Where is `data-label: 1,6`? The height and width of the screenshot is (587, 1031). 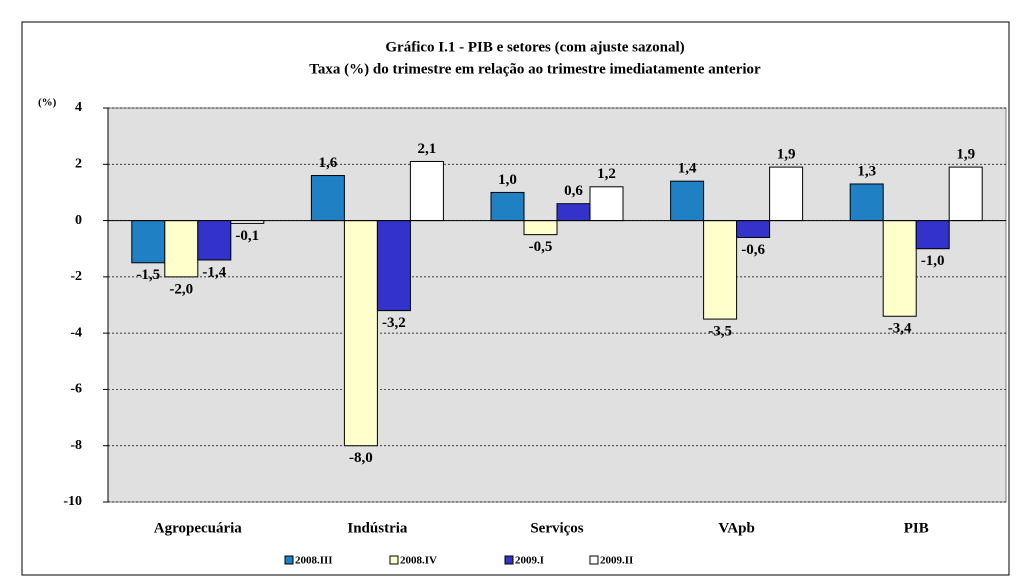 data-label: 1,6 is located at coordinates (328, 163).